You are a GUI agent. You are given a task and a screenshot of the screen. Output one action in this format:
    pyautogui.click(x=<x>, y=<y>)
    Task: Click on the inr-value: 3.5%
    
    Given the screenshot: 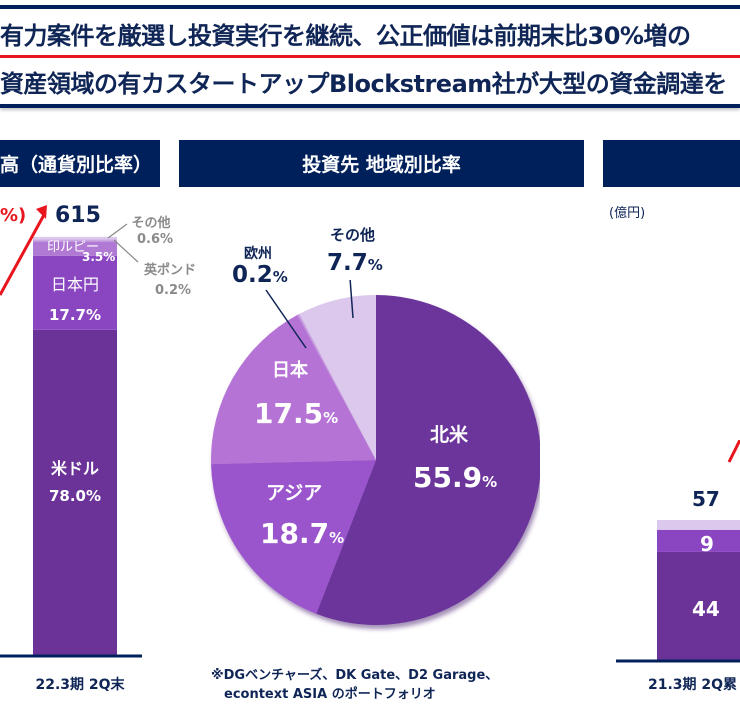 What is the action you would take?
    pyautogui.click(x=99, y=257)
    